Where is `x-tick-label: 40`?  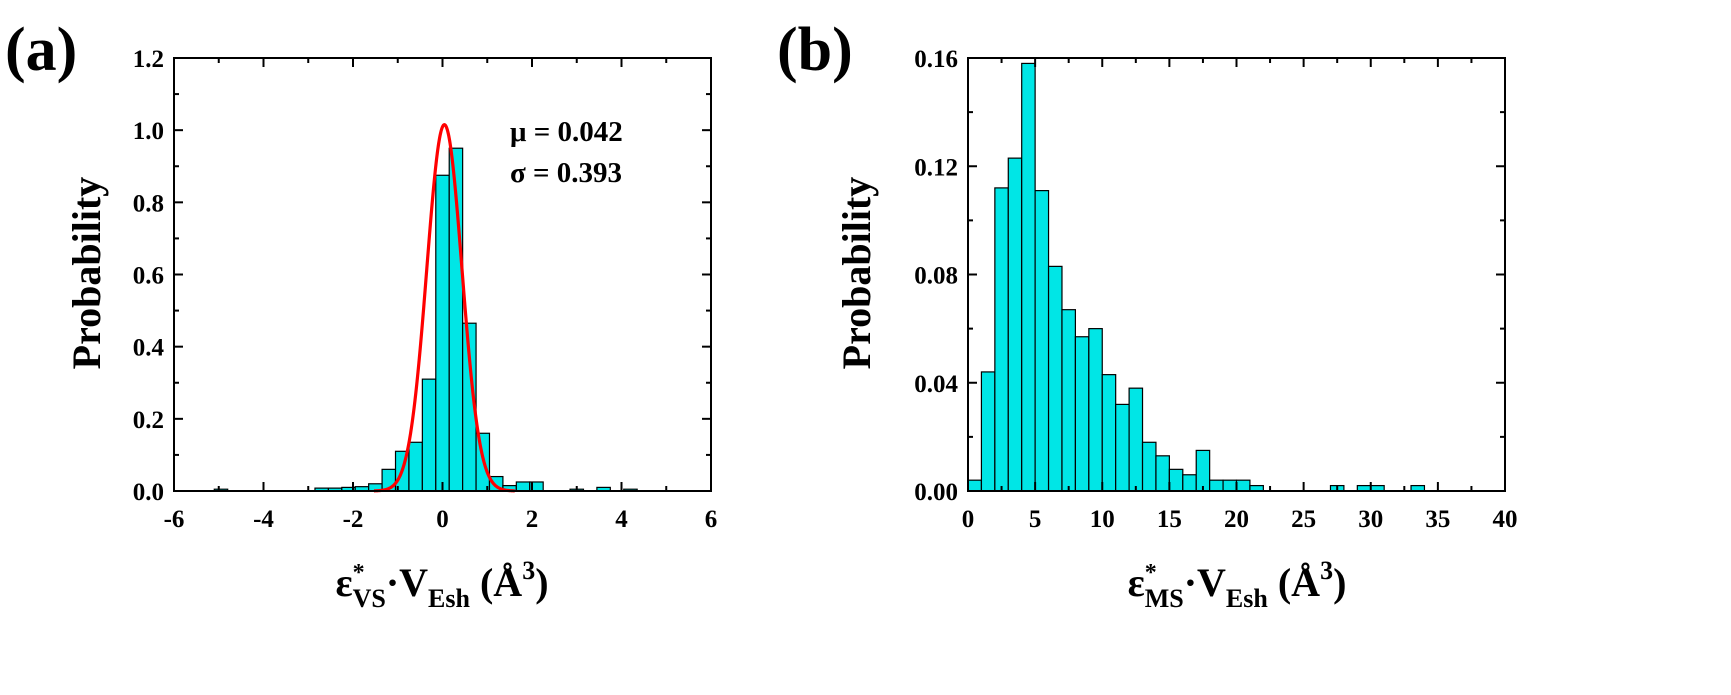 x-tick-label: 40 is located at coordinates (1505, 519).